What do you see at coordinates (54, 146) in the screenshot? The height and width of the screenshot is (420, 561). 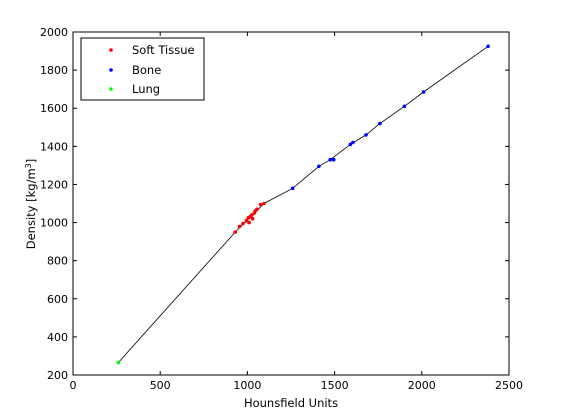 I see `y-tick-label: 1400` at bounding box center [54, 146].